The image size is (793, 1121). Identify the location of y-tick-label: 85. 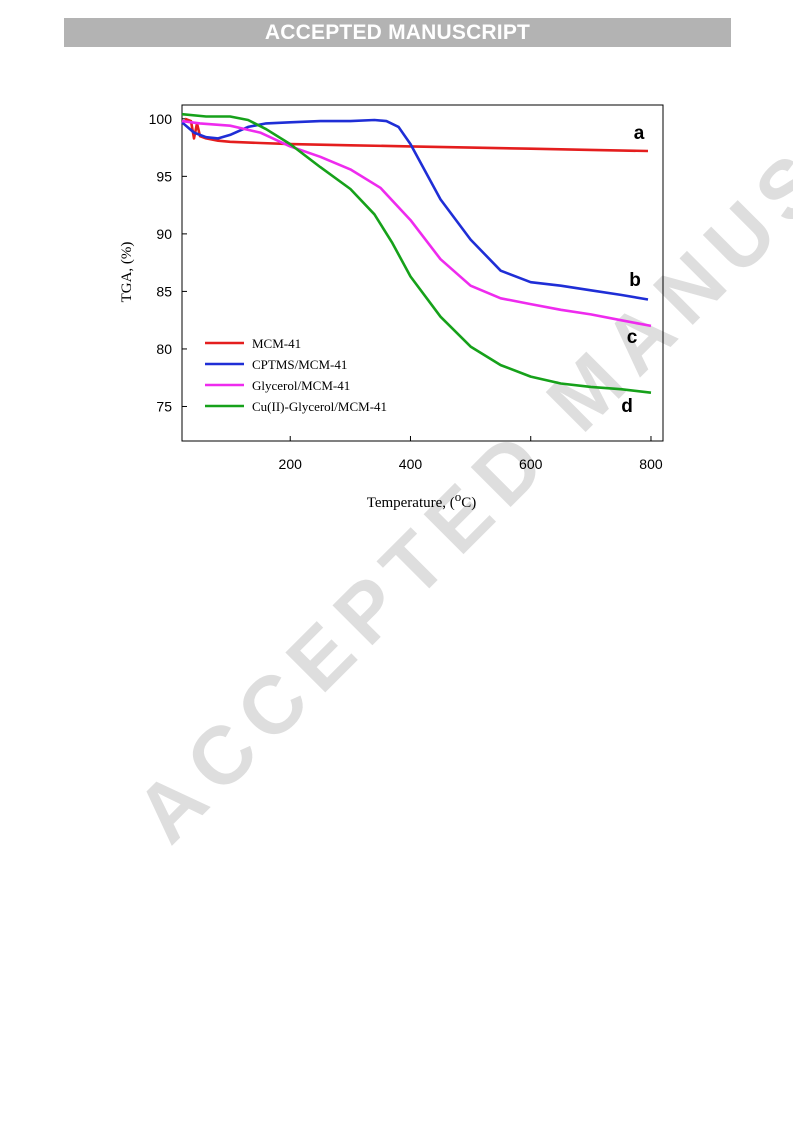
(164, 291).